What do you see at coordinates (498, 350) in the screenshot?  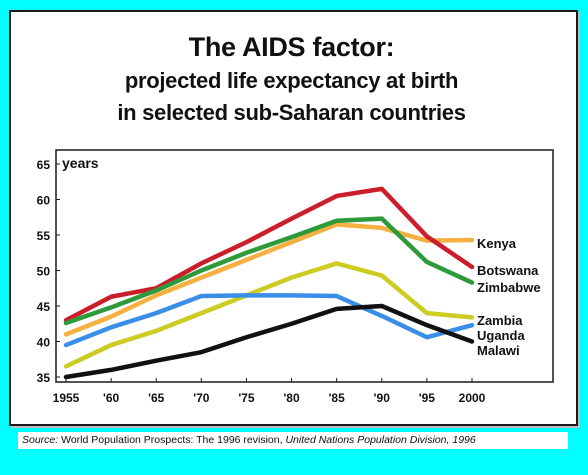 I see `series-label-malawi: Malawi` at bounding box center [498, 350].